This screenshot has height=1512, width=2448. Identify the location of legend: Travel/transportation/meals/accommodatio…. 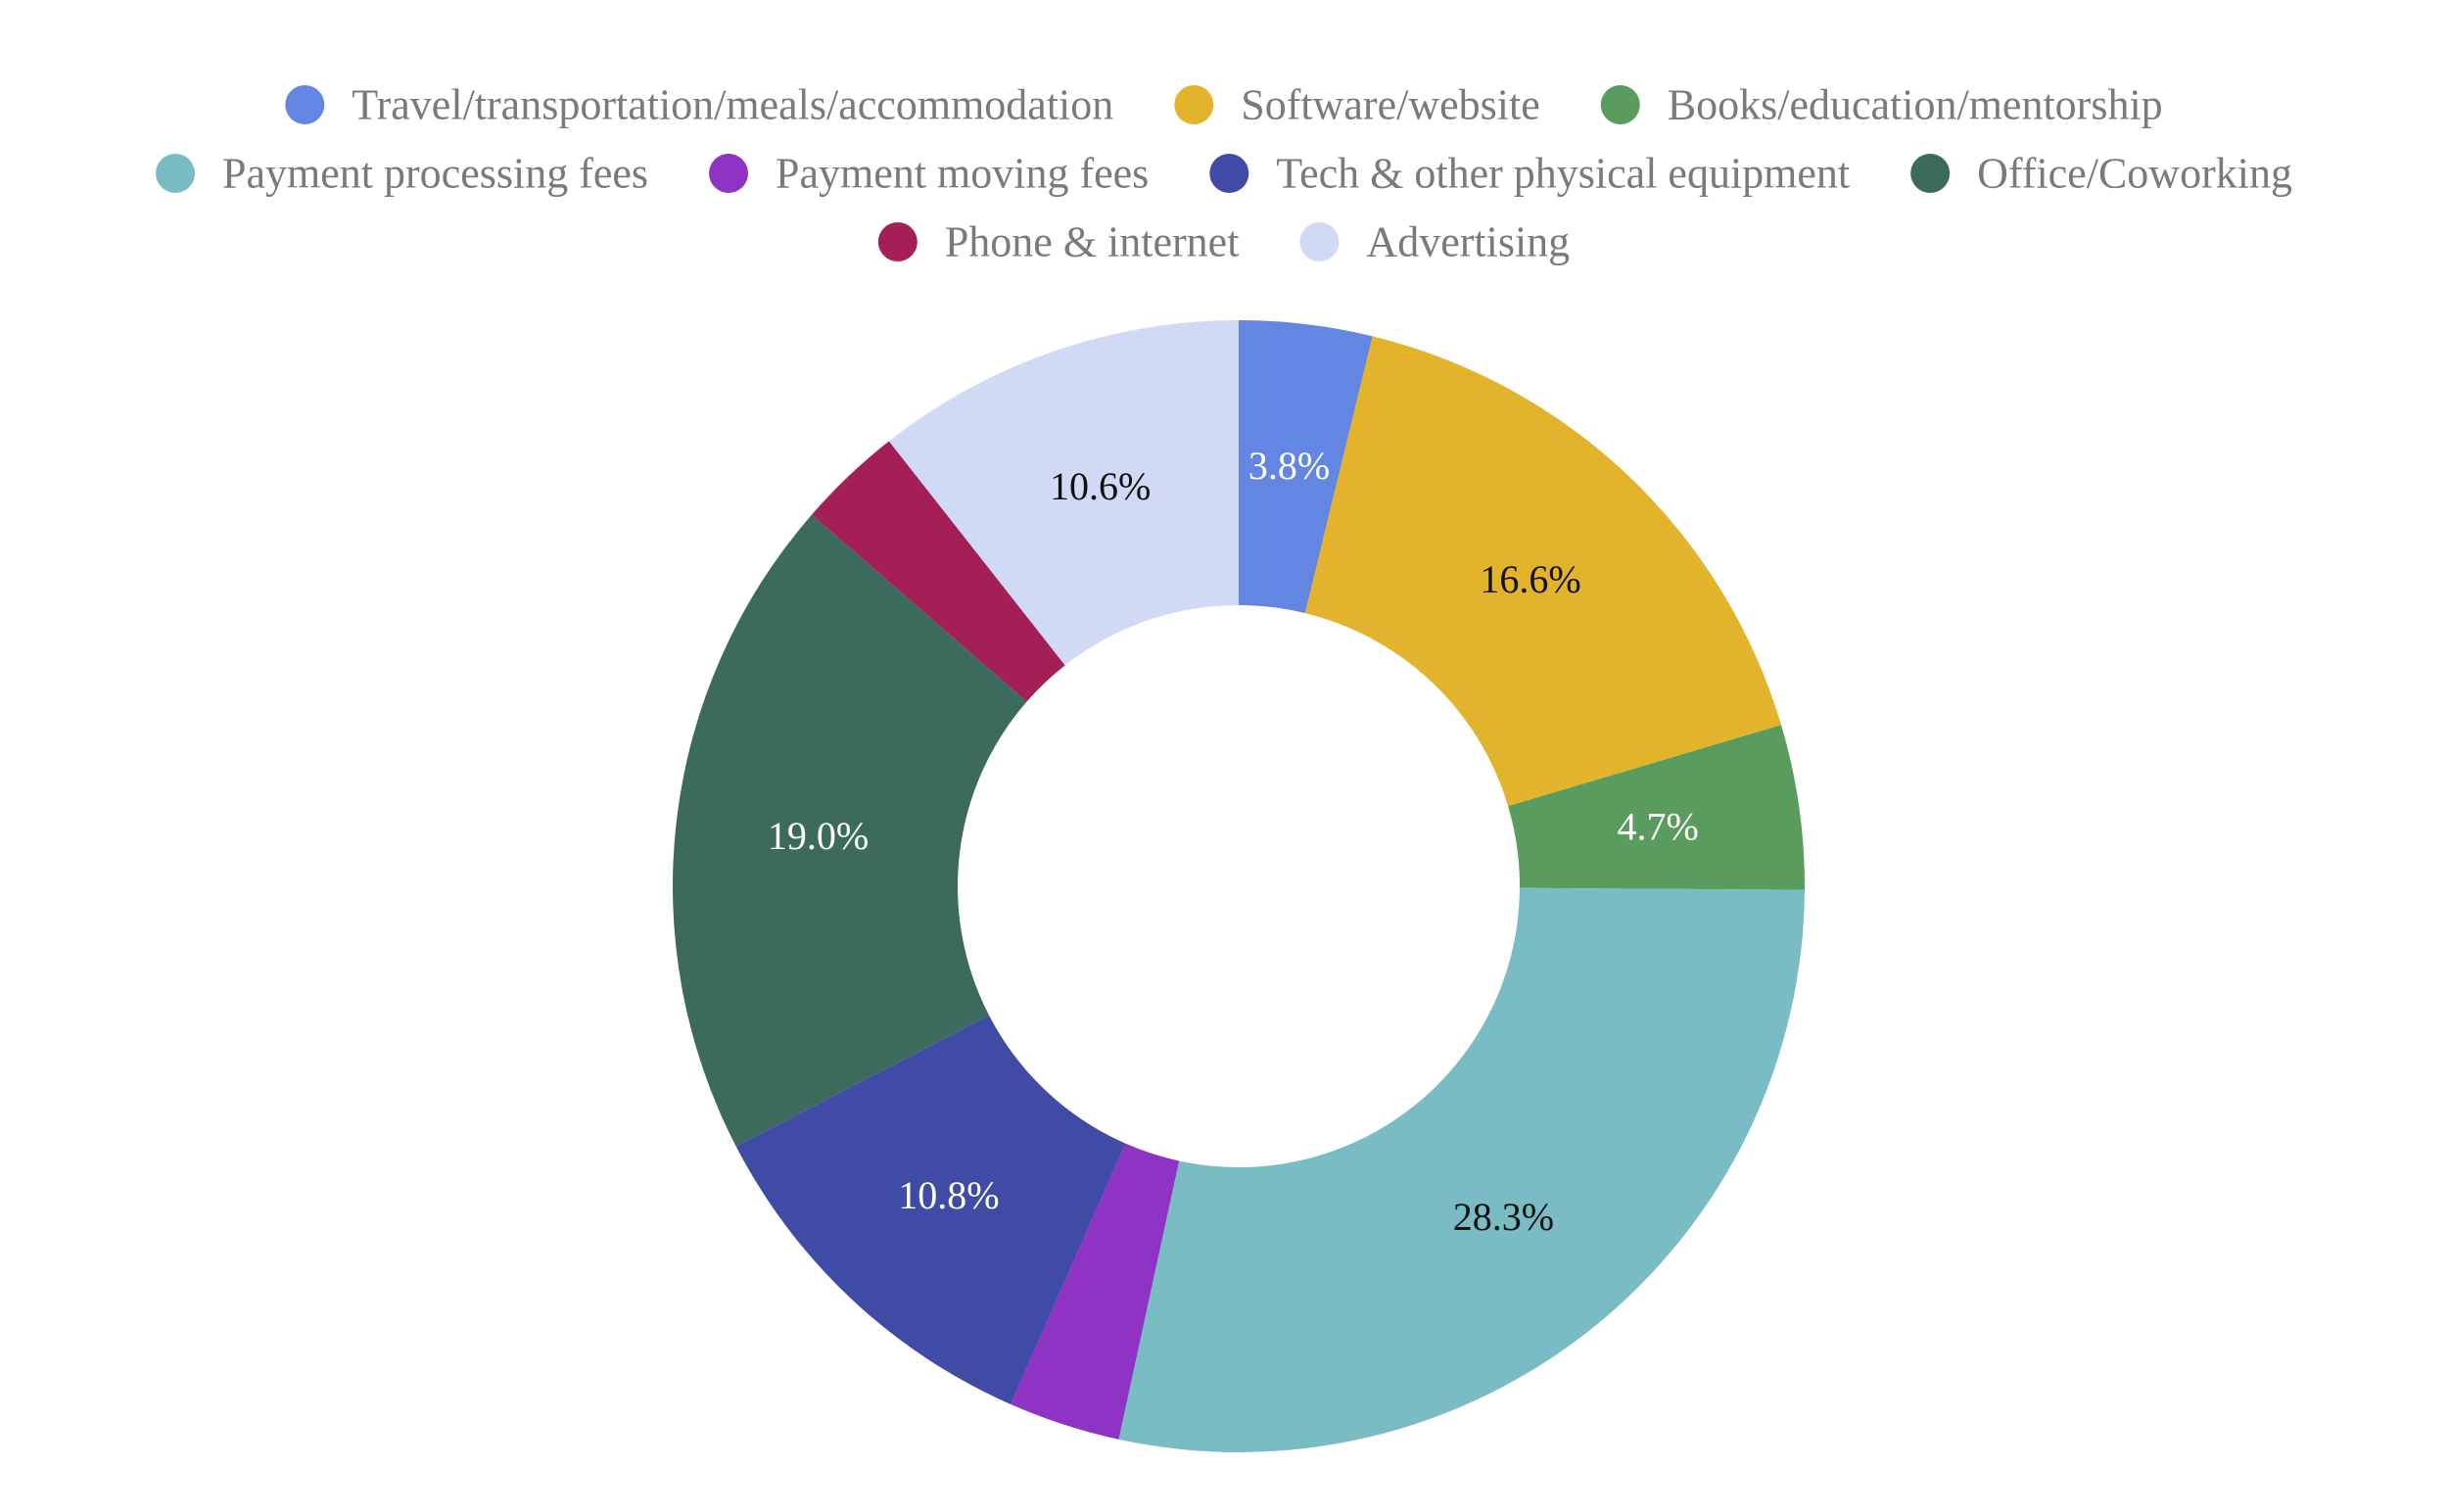
(1224, 173).